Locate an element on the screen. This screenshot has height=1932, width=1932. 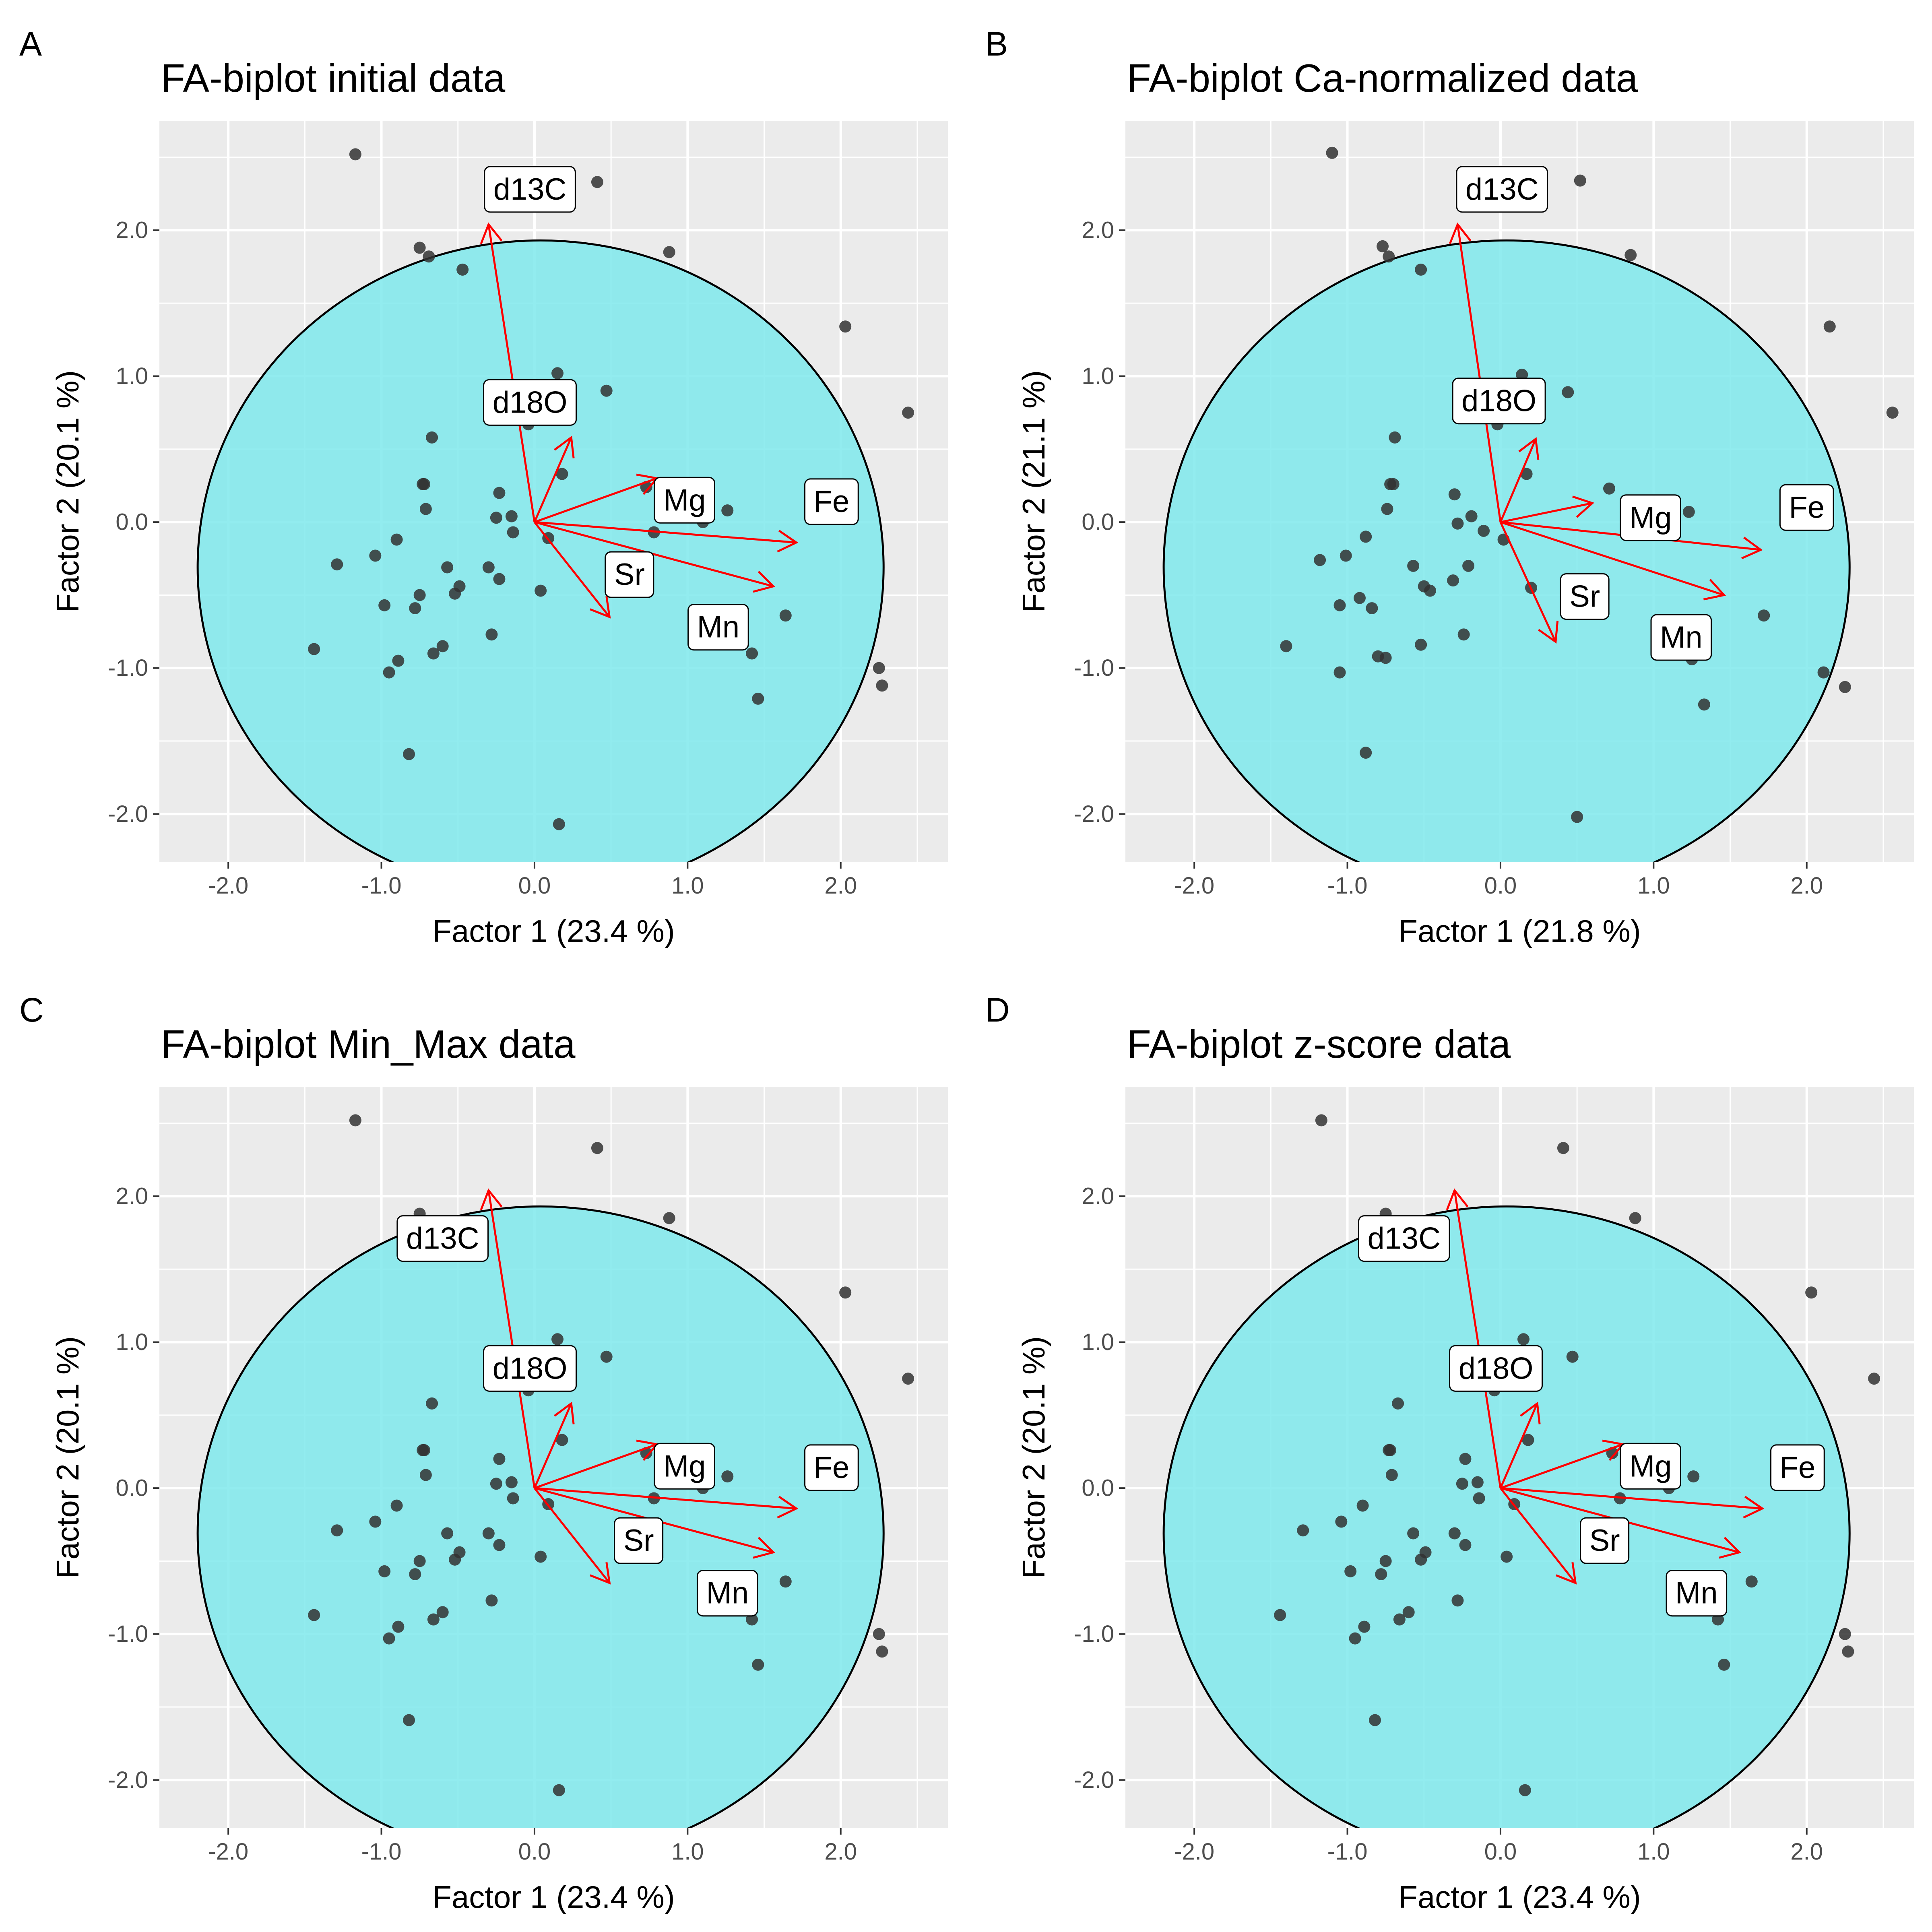
variable-label-d18o: d18O is located at coordinates (530, 402).